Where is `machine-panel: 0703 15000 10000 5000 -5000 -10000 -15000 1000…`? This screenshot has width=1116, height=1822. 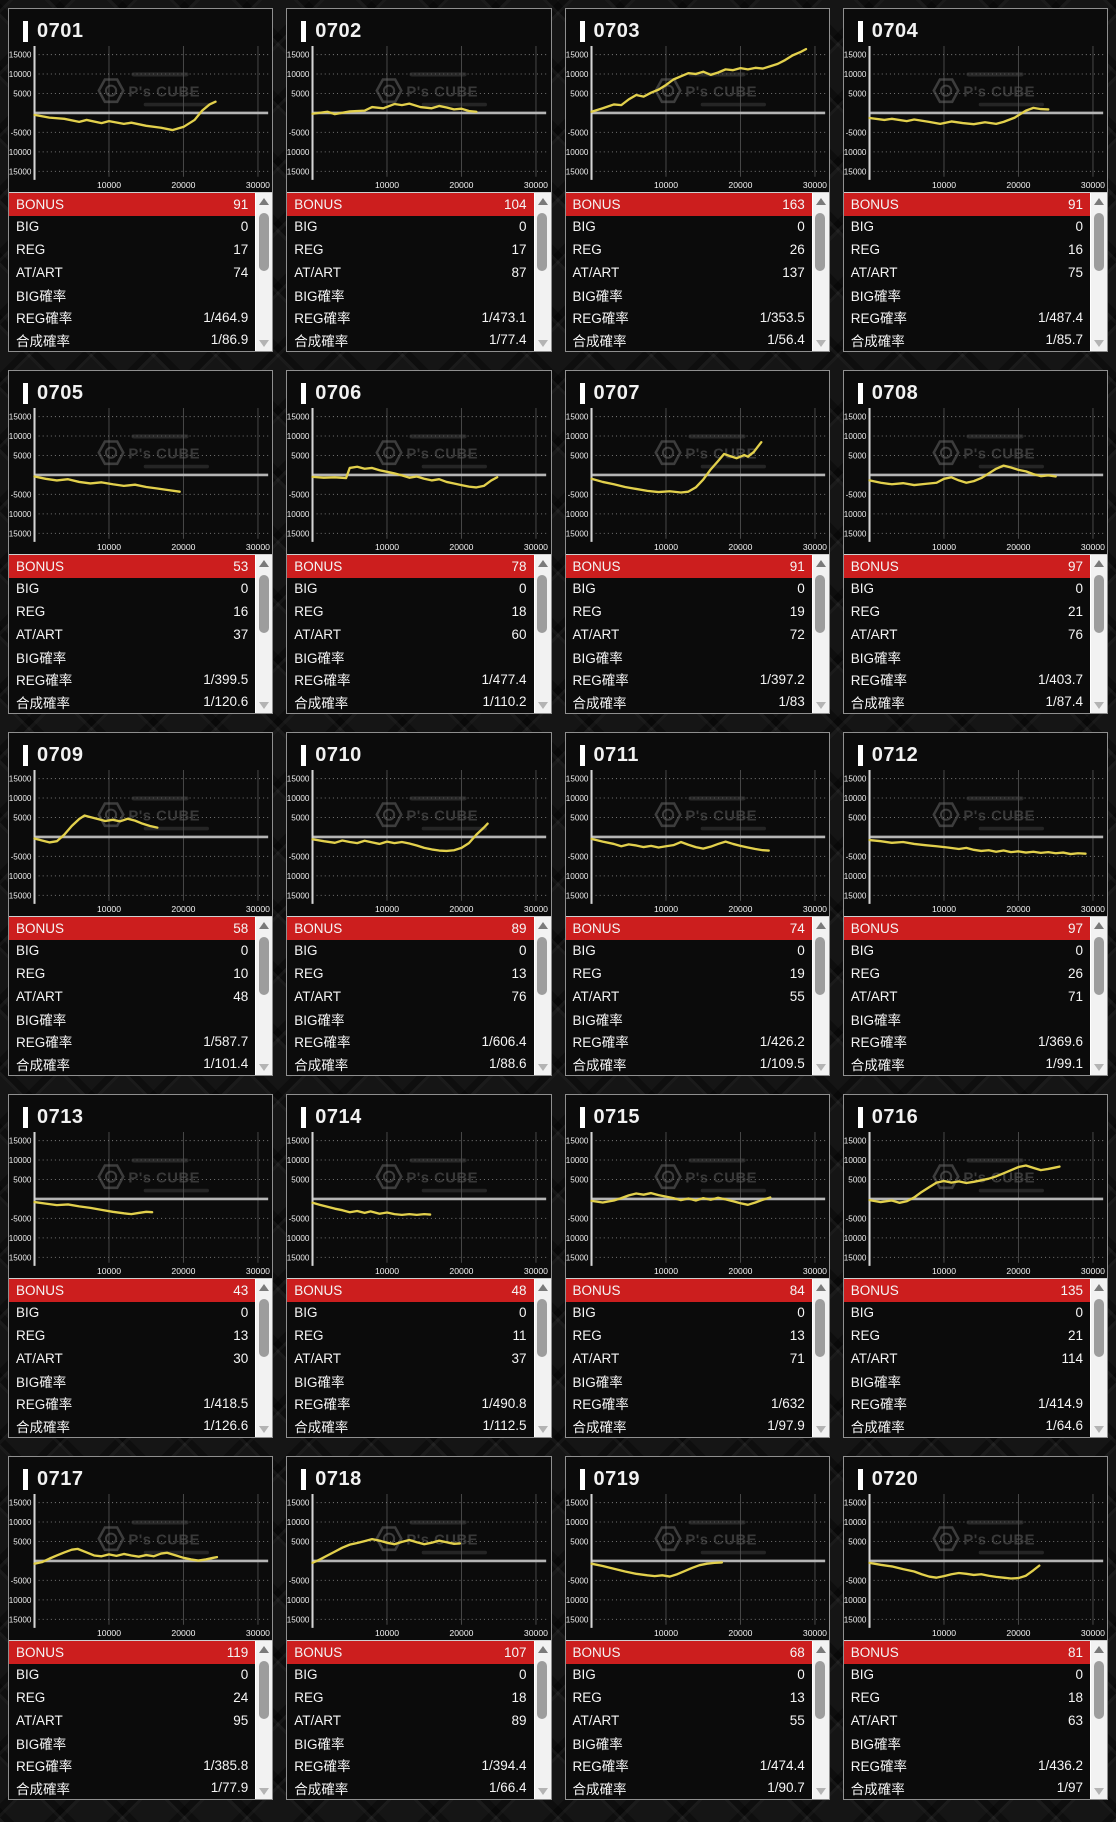
machine-panel: 0703 15000 10000 5000 -5000 -10000 -15000 1000… is located at coordinates (697, 180).